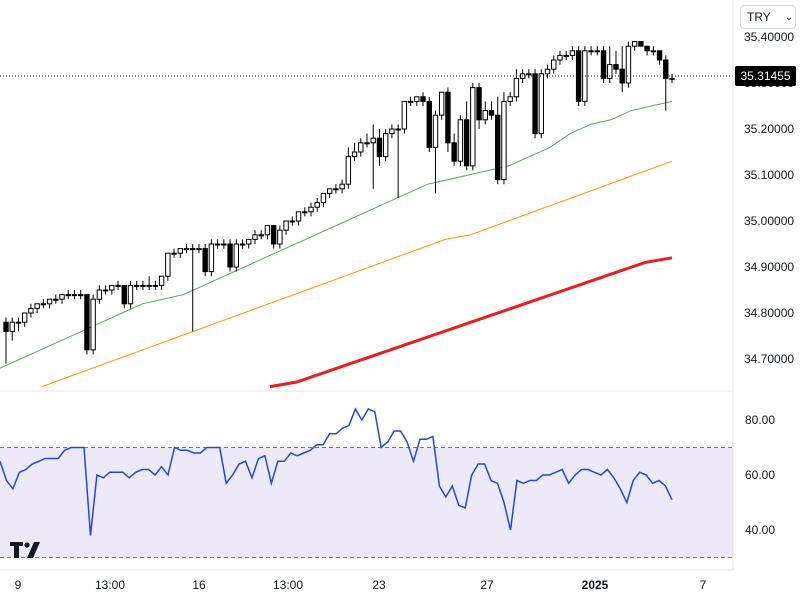  I want to click on currency-selector: TRY ⌄, so click(768, 17).